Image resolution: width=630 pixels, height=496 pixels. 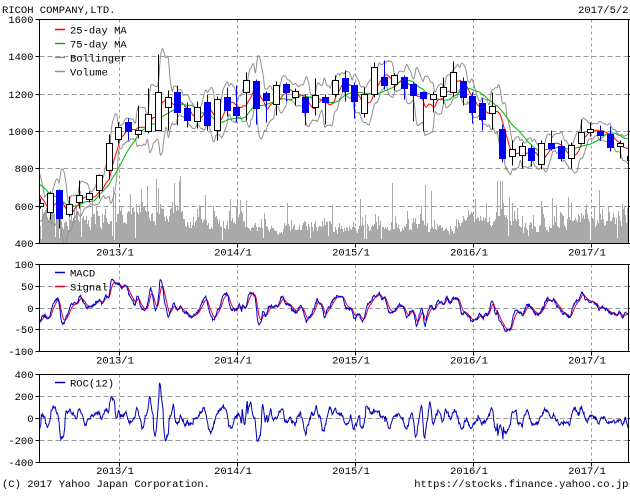 I want to click on svg-text: -50, so click(x=24, y=331).